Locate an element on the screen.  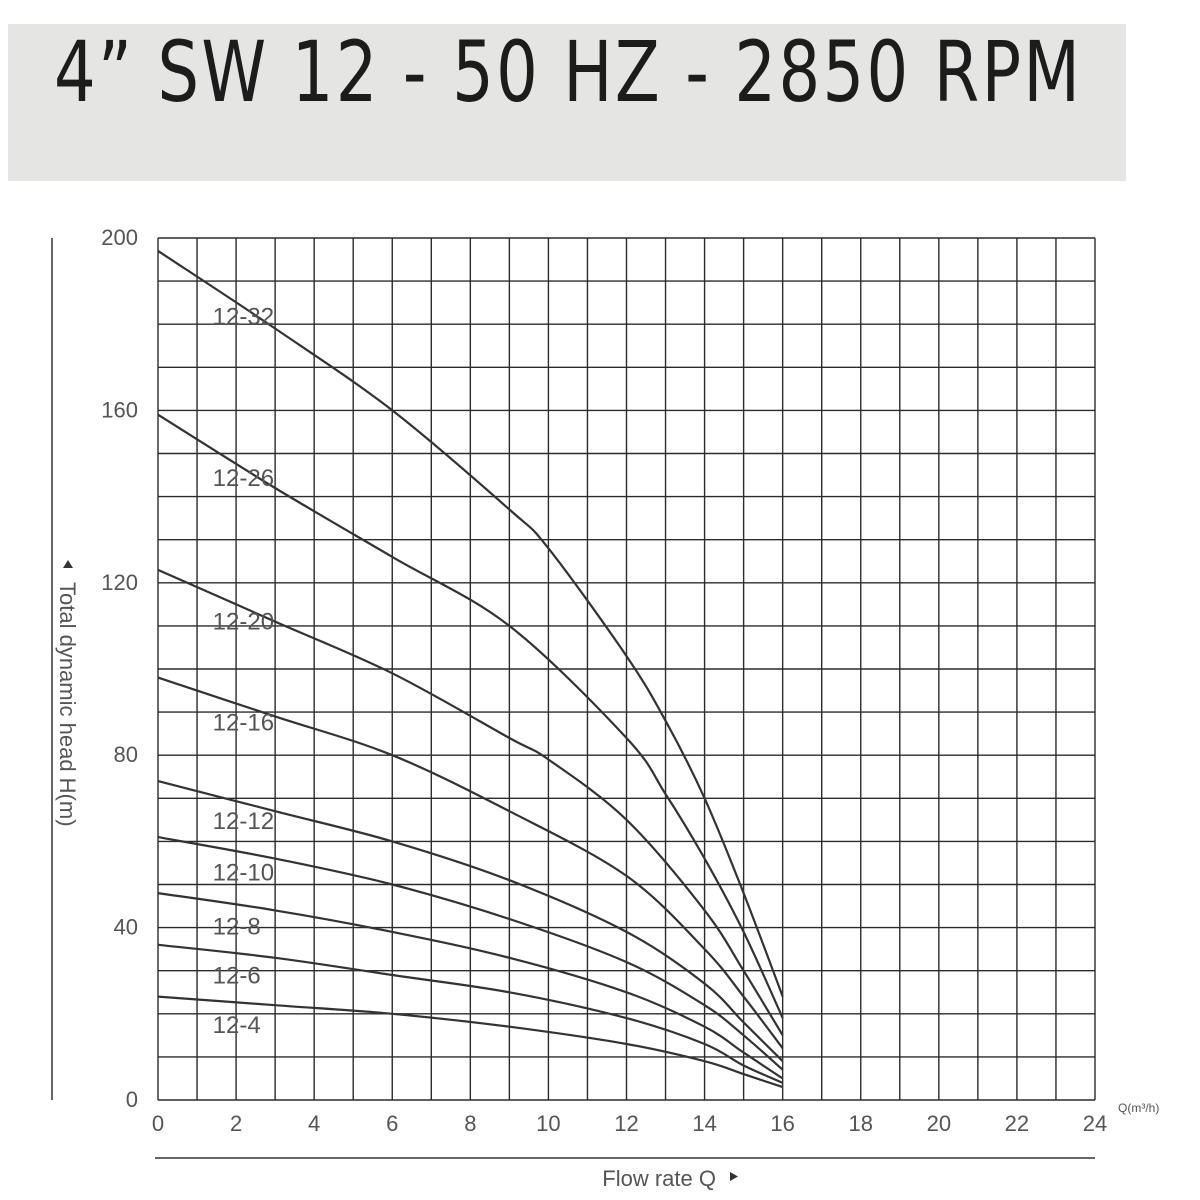
y-tick-label: 0 is located at coordinates (132, 1099).